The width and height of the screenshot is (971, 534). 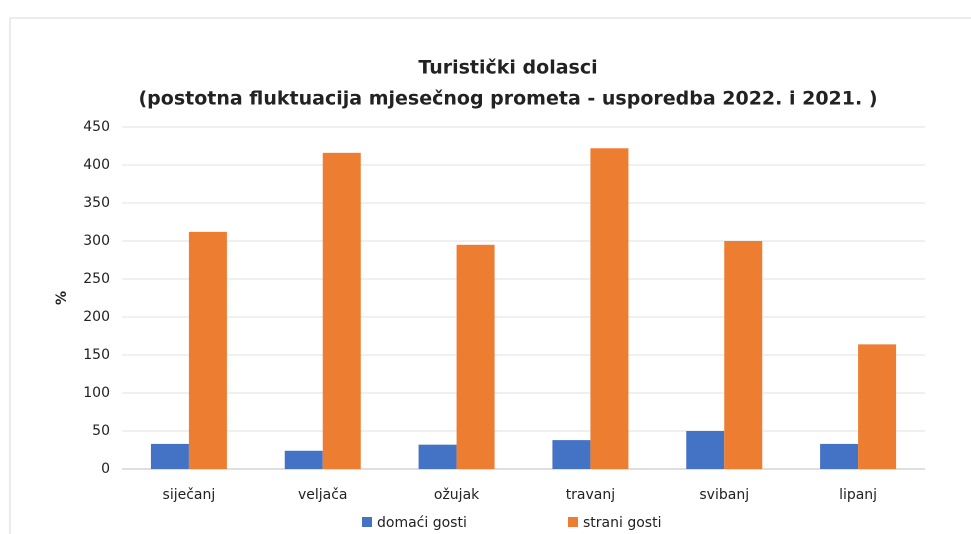 What do you see at coordinates (422, 523) in the screenshot?
I see `legend-label: domaći gosti` at bounding box center [422, 523].